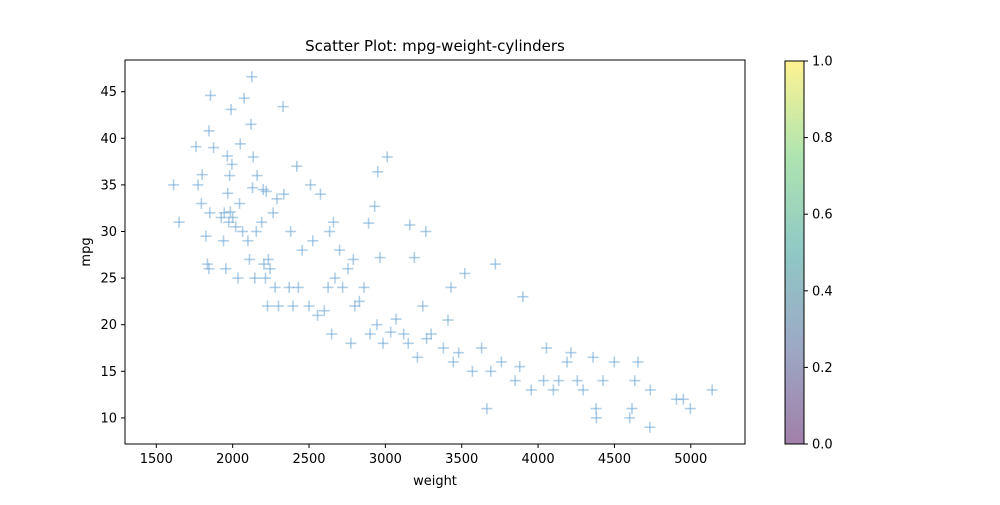  I want to click on colorbar-frame, so click(794, 252).